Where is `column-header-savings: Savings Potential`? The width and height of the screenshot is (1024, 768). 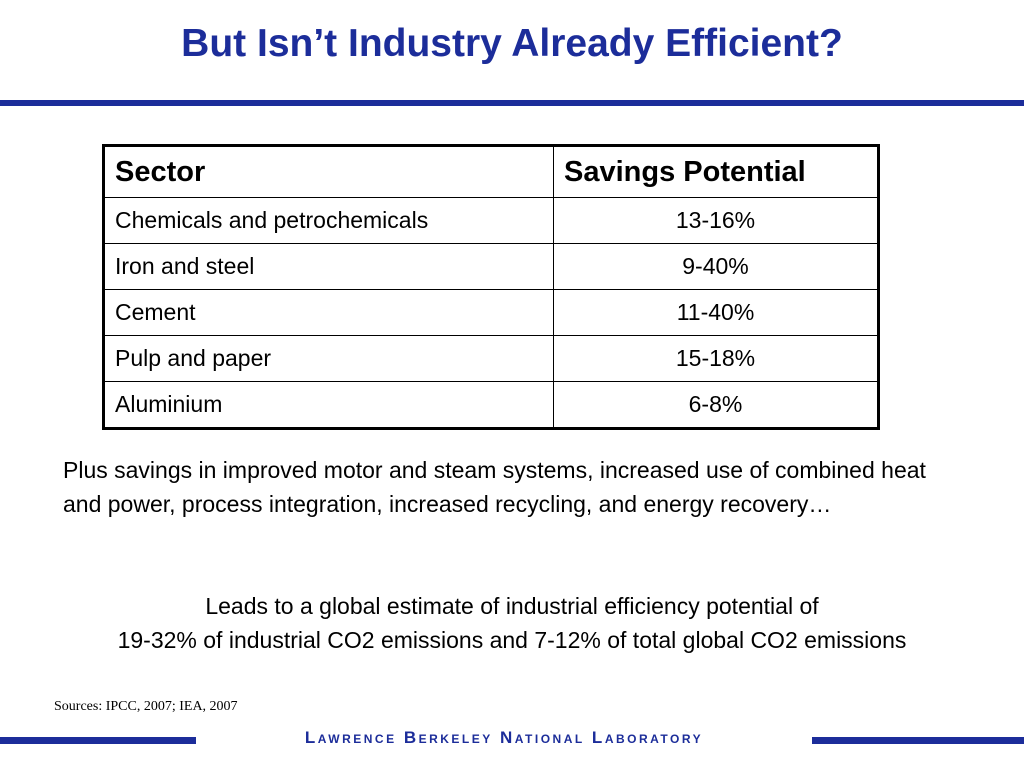 column-header-savings: Savings Potential is located at coordinates (716, 171).